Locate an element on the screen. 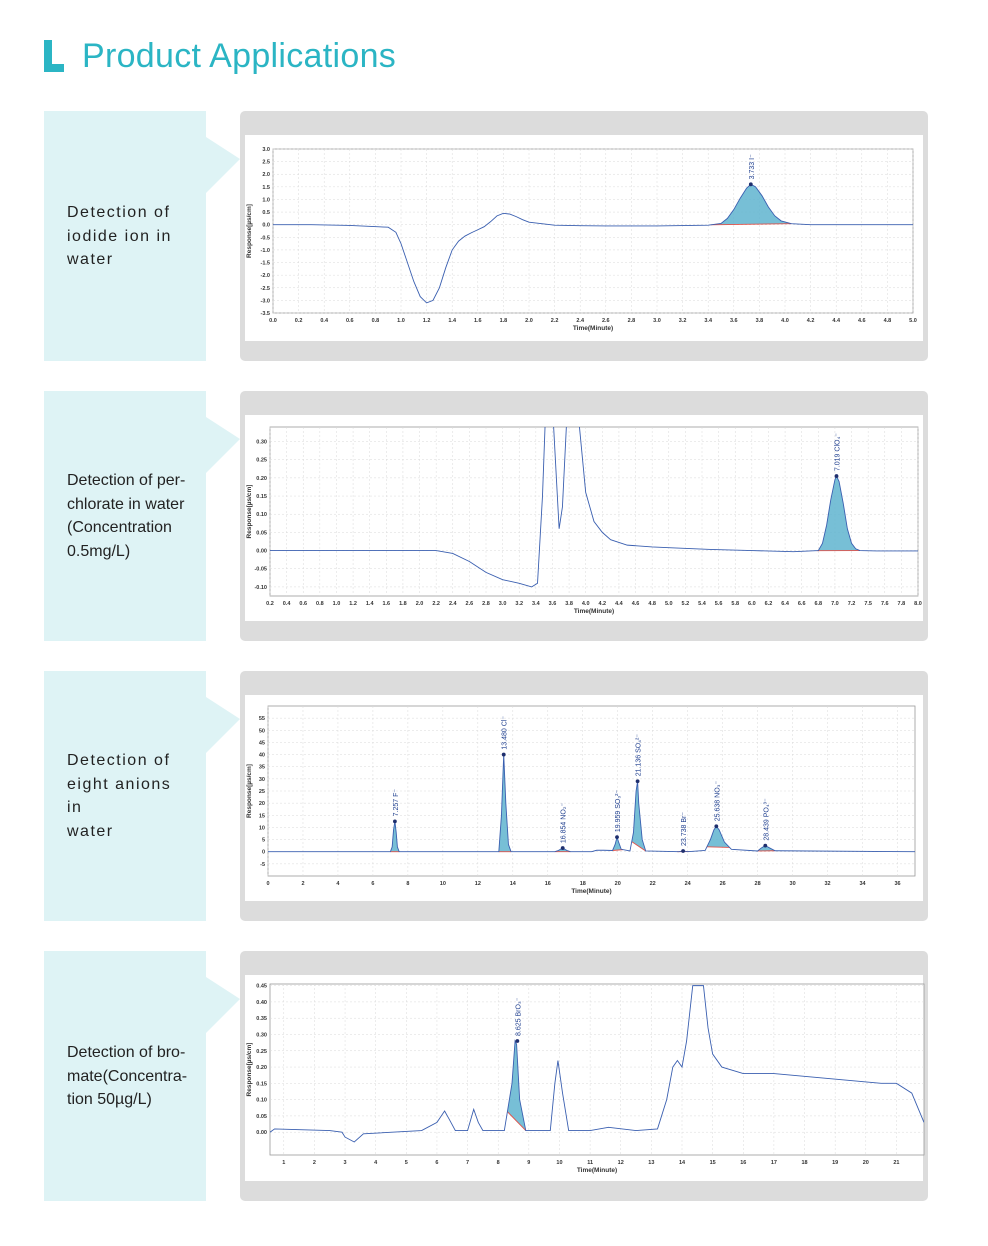 Image resolution: width=988 pixels, height=1246 pixels. label-line: water is located at coordinates (90, 831).